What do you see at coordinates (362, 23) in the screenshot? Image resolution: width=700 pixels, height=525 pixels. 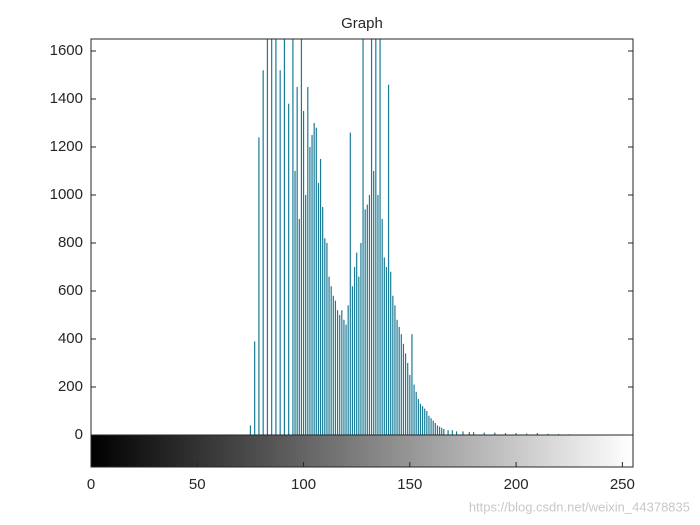 I see `chart-title: Graph` at bounding box center [362, 23].